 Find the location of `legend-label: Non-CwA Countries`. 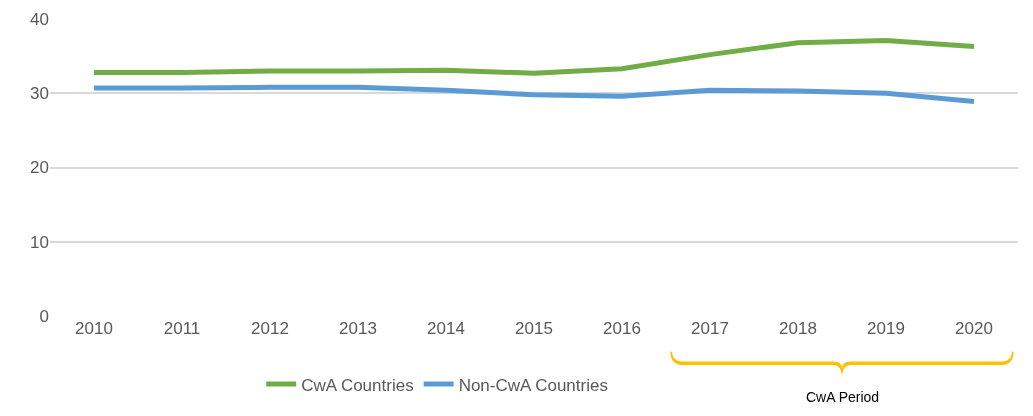

legend-label: Non-CwA Countries is located at coordinates (533, 385).